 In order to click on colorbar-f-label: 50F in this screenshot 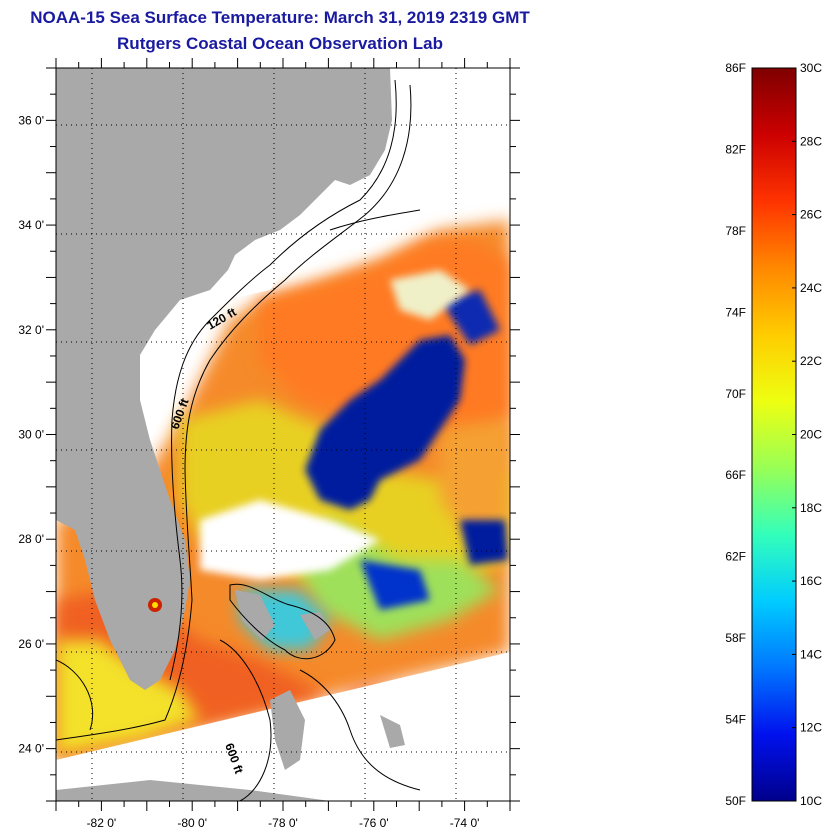, I will do `click(735, 801)`.